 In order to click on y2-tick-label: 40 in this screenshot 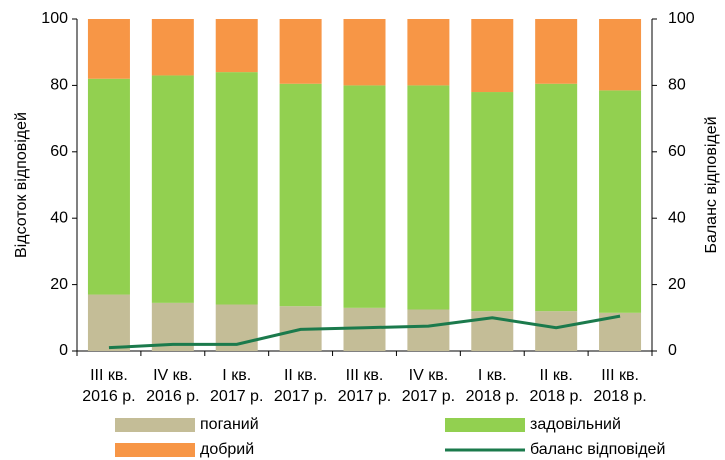, I will do `click(677, 217)`.